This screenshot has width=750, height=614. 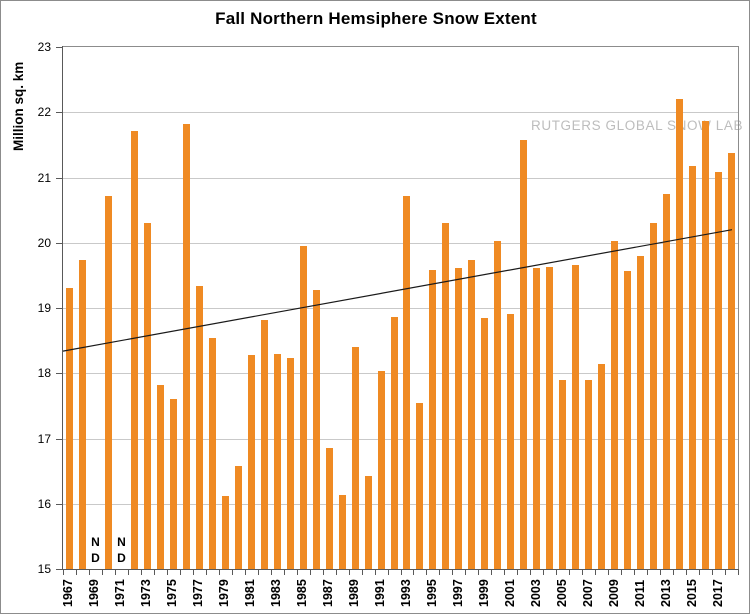 What do you see at coordinates (587, 593) in the screenshot?
I see `x-tick-label-2007: 2007` at bounding box center [587, 593].